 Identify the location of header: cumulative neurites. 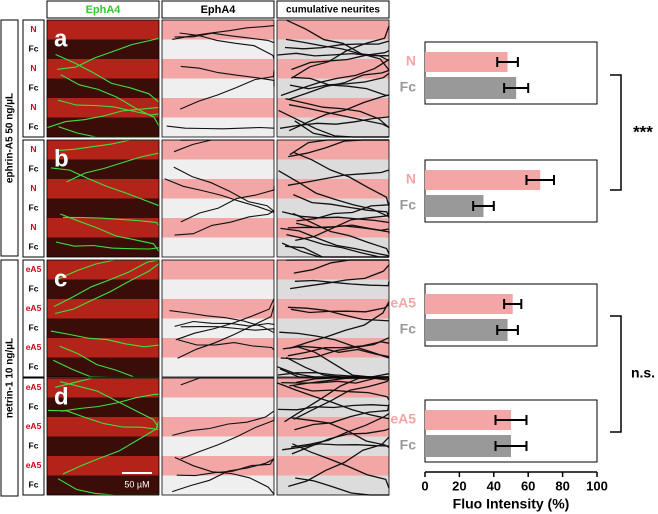
(333, 10).